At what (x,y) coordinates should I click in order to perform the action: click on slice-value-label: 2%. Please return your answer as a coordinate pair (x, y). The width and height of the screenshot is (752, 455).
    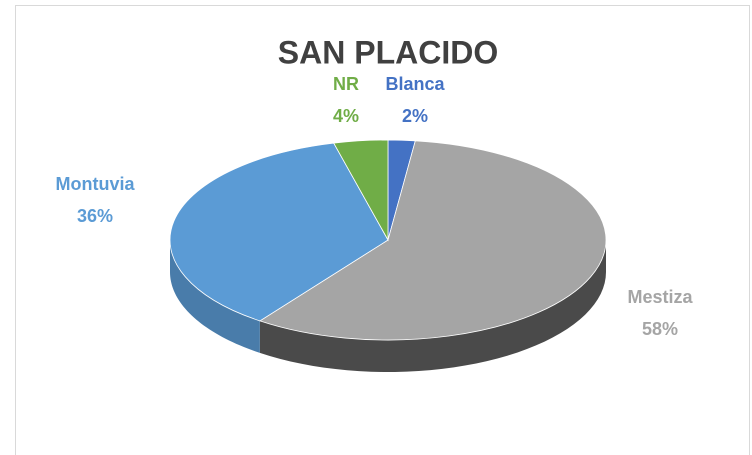
    Looking at the image, I should click on (415, 116).